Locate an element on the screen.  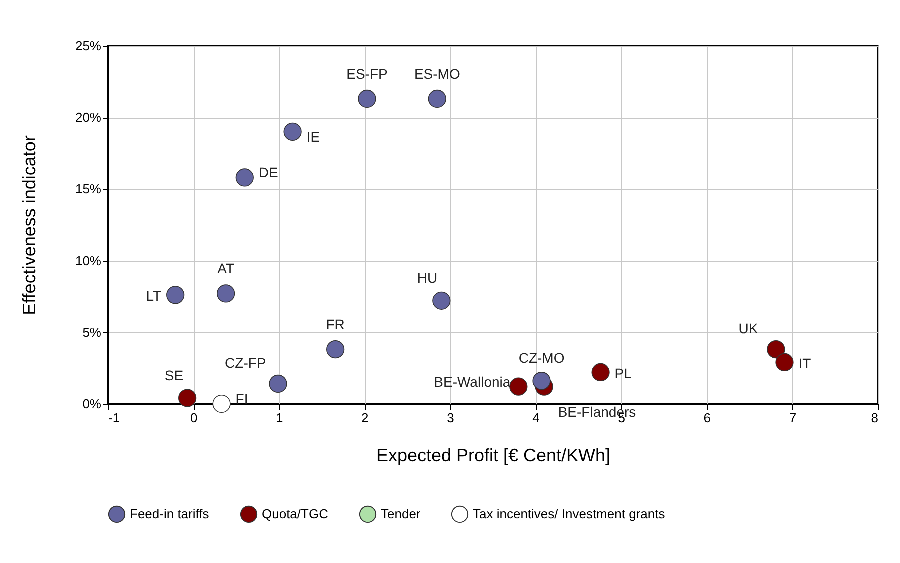
annotation: ES-FP is located at coordinates (367, 74).